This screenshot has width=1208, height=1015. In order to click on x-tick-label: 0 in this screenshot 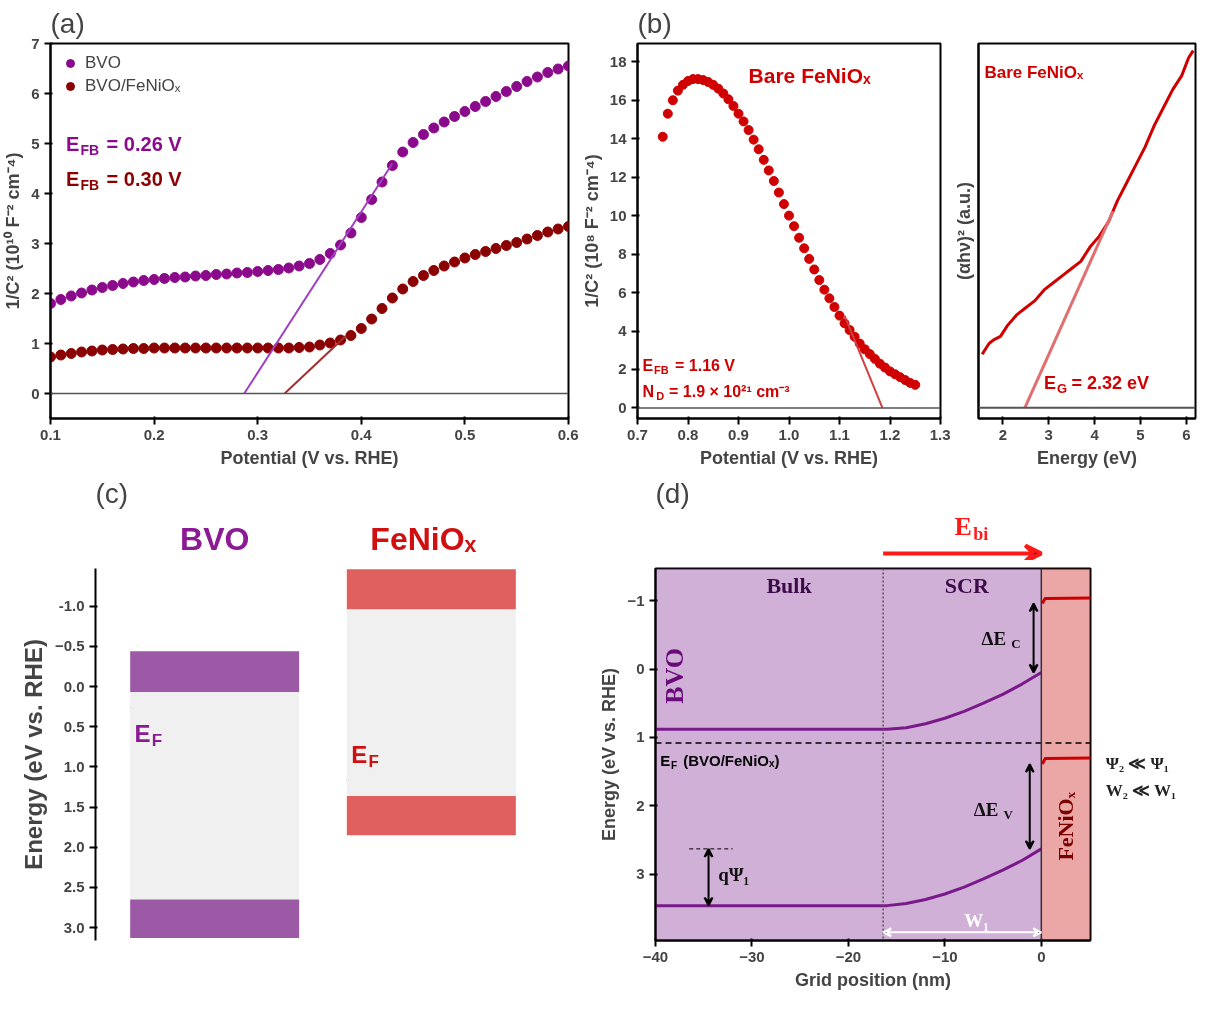, I will do `click(1041, 956)`.